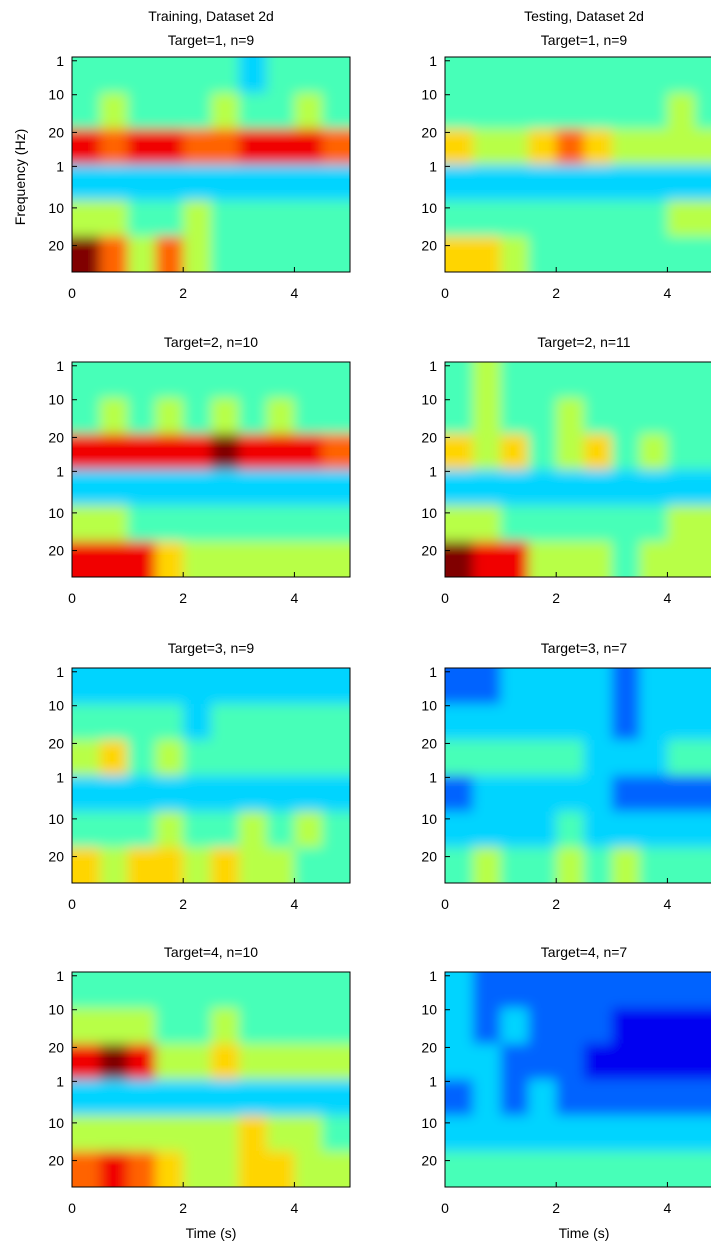  Describe the element at coordinates (445, 904) in the screenshot. I see `x-tick-label: 0` at that location.